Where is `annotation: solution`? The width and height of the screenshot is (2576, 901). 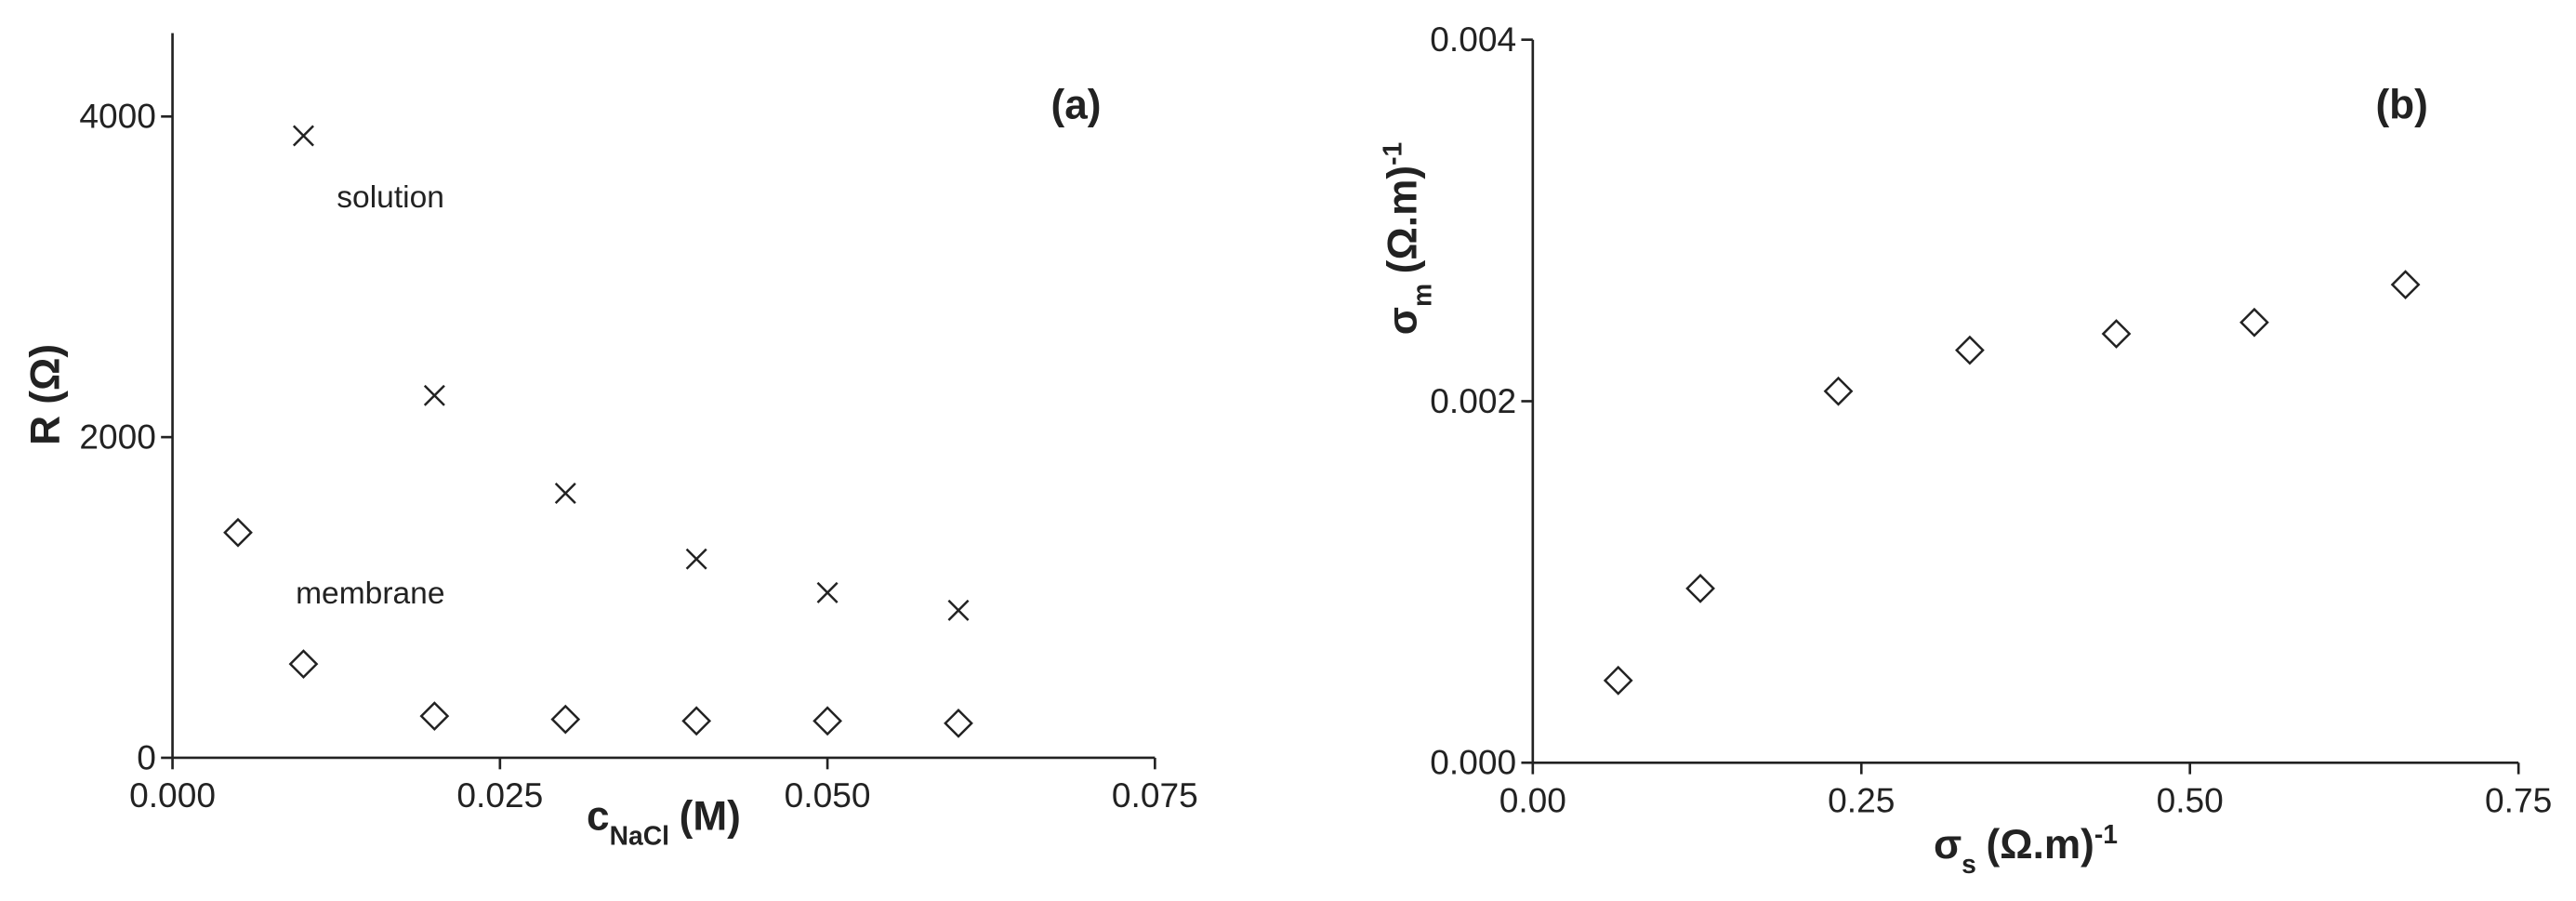
annotation: solution is located at coordinates (390, 197).